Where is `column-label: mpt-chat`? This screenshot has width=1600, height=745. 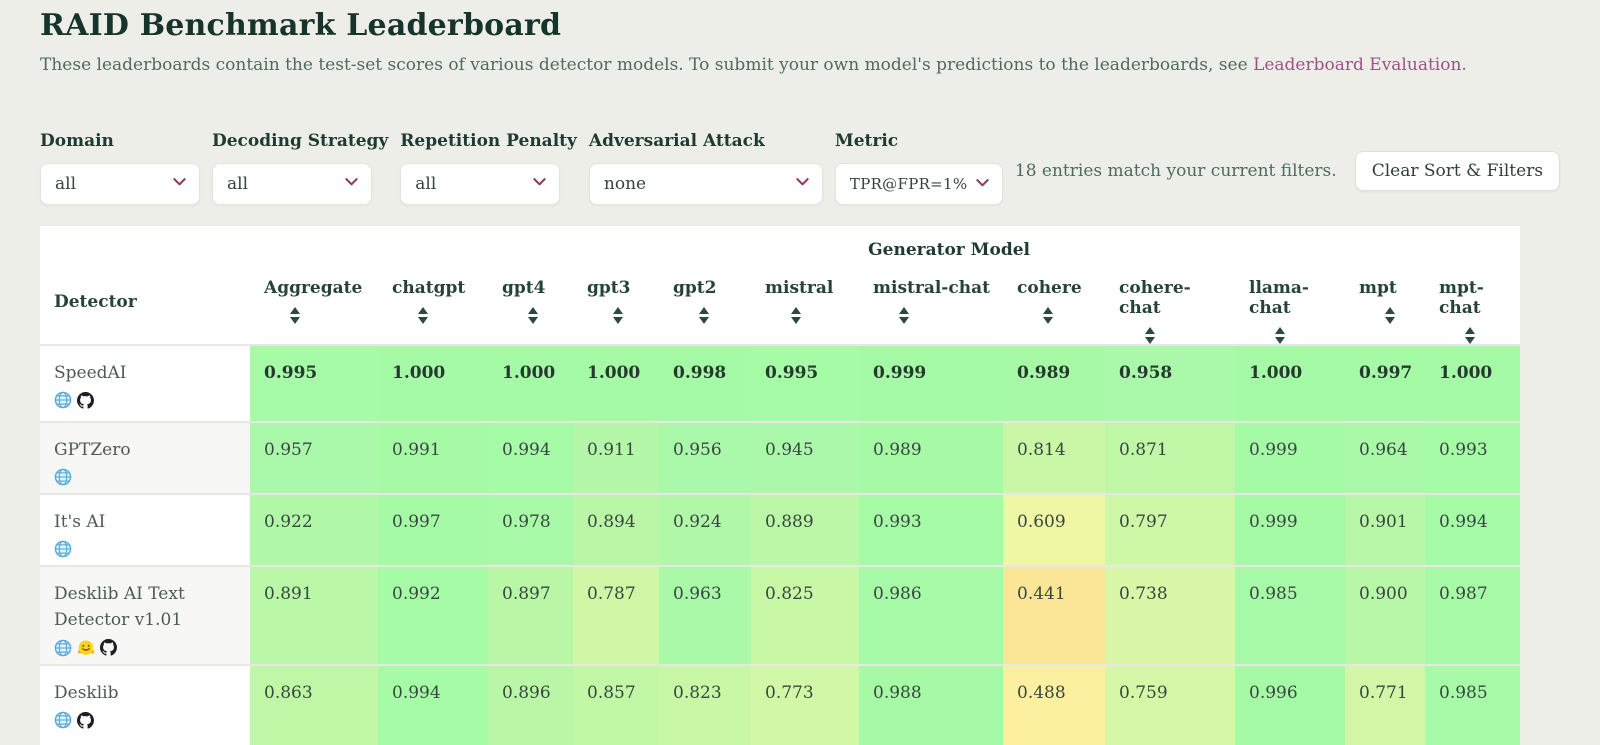 column-label: mpt-chat is located at coordinates (1461, 298).